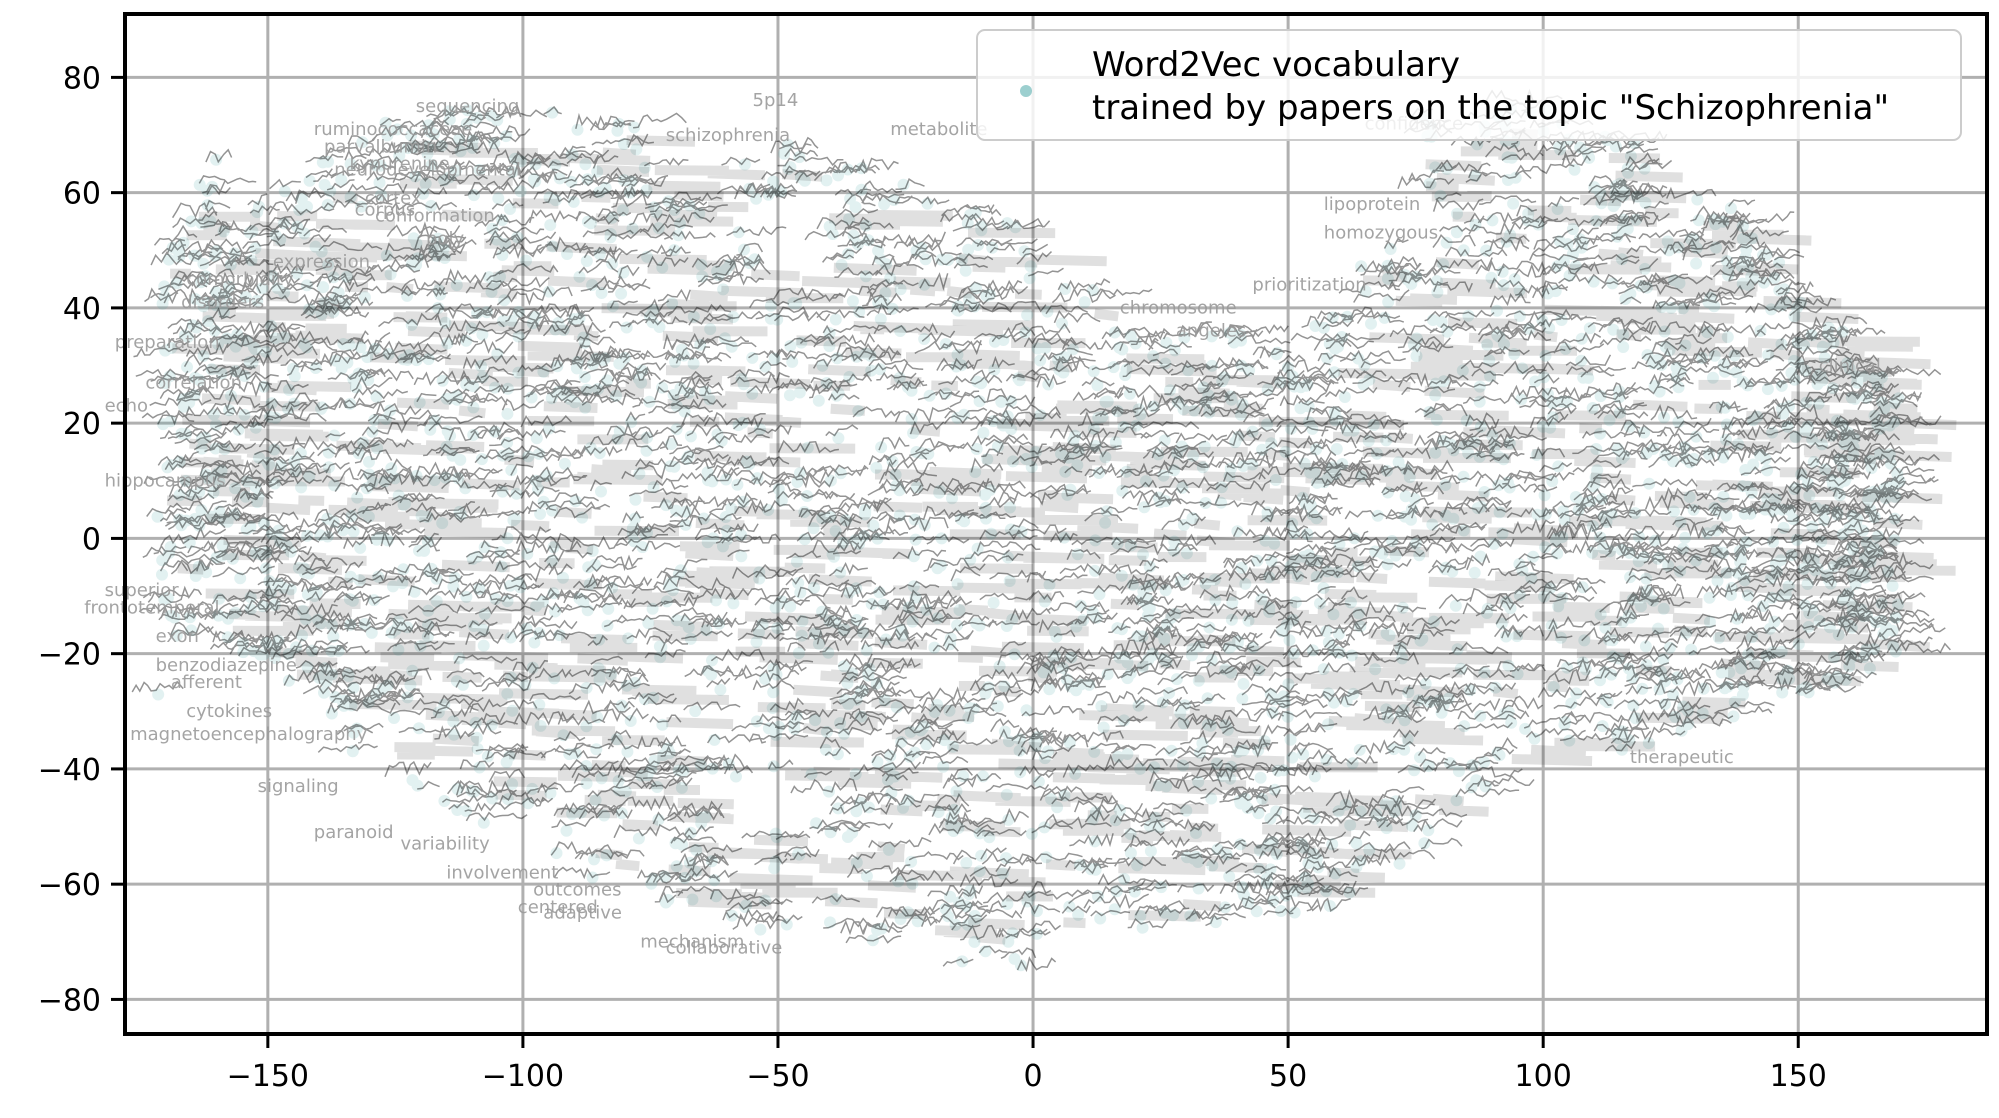 The image size is (1999, 1118). Describe the element at coordinates (445, 239) in the screenshot. I see `word-annotation: poly` at that location.